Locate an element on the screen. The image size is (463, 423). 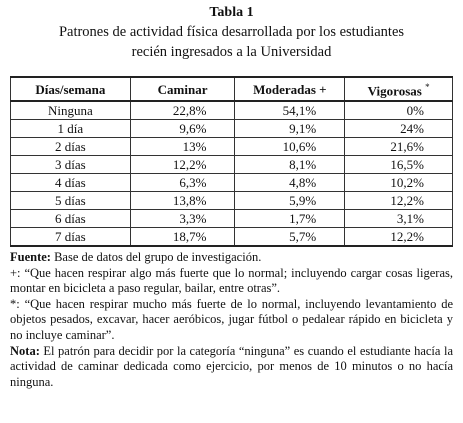
cell: 13,8% is located at coordinates (182, 200).